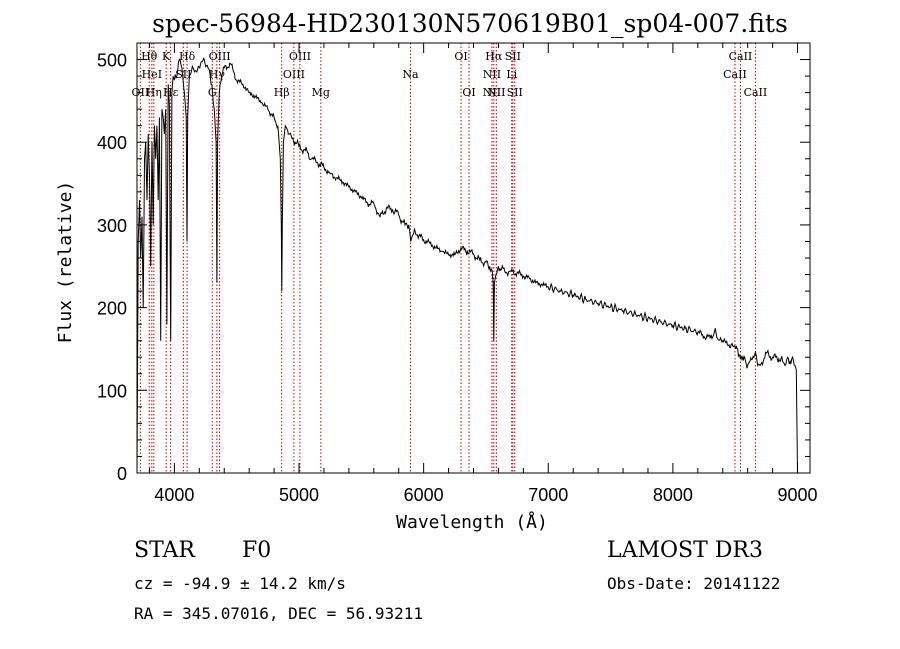  What do you see at coordinates (112, 226) in the screenshot?
I see `y-tick-label-300: 300` at bounding box center [112, 226].